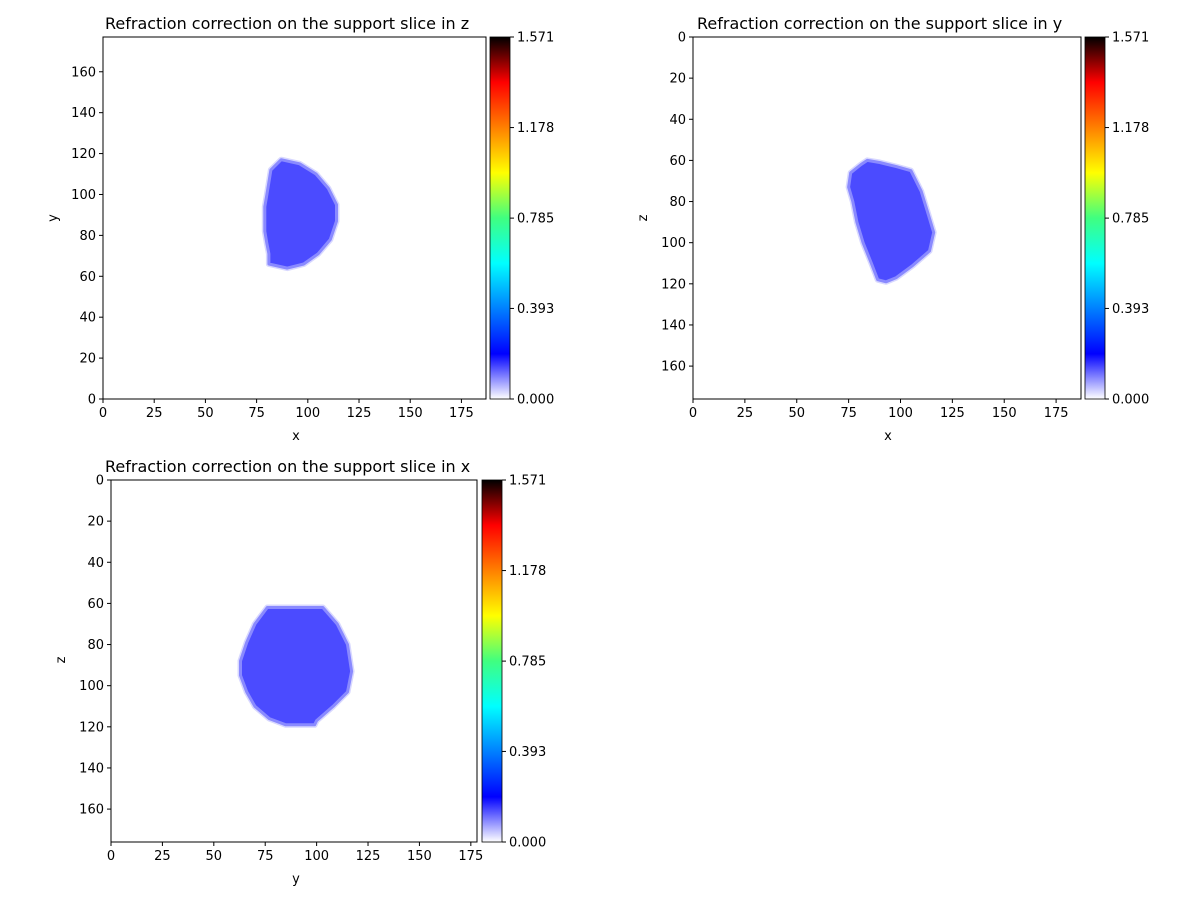 This screenshot has height=904, width=1200. Describe the element at coordinates (53, 218) in the screenshot. I see `y-axis-label: y` at that location.